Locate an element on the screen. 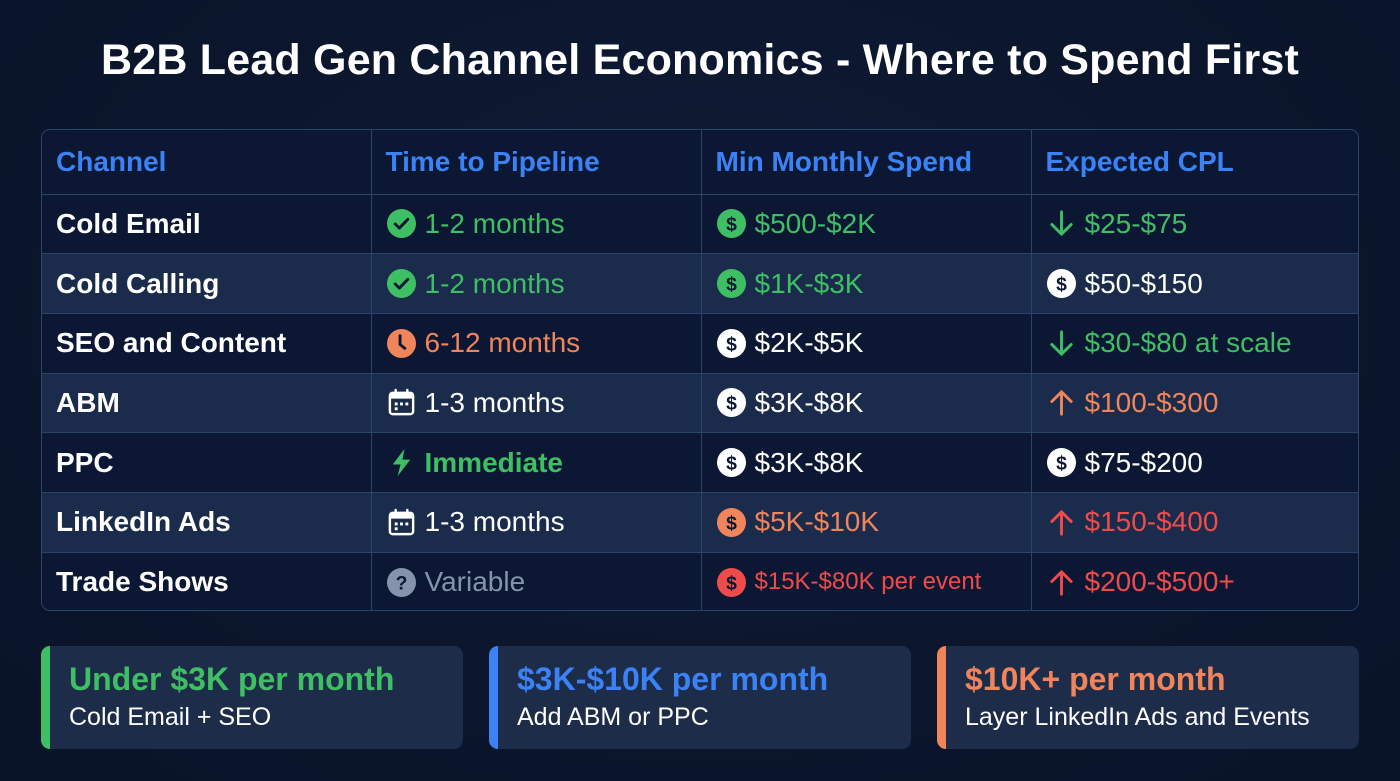 This screenshot has height=781, width=1400. header-min-monthly-spend: Min Monthly Spend is located at coordinates (866, 162).